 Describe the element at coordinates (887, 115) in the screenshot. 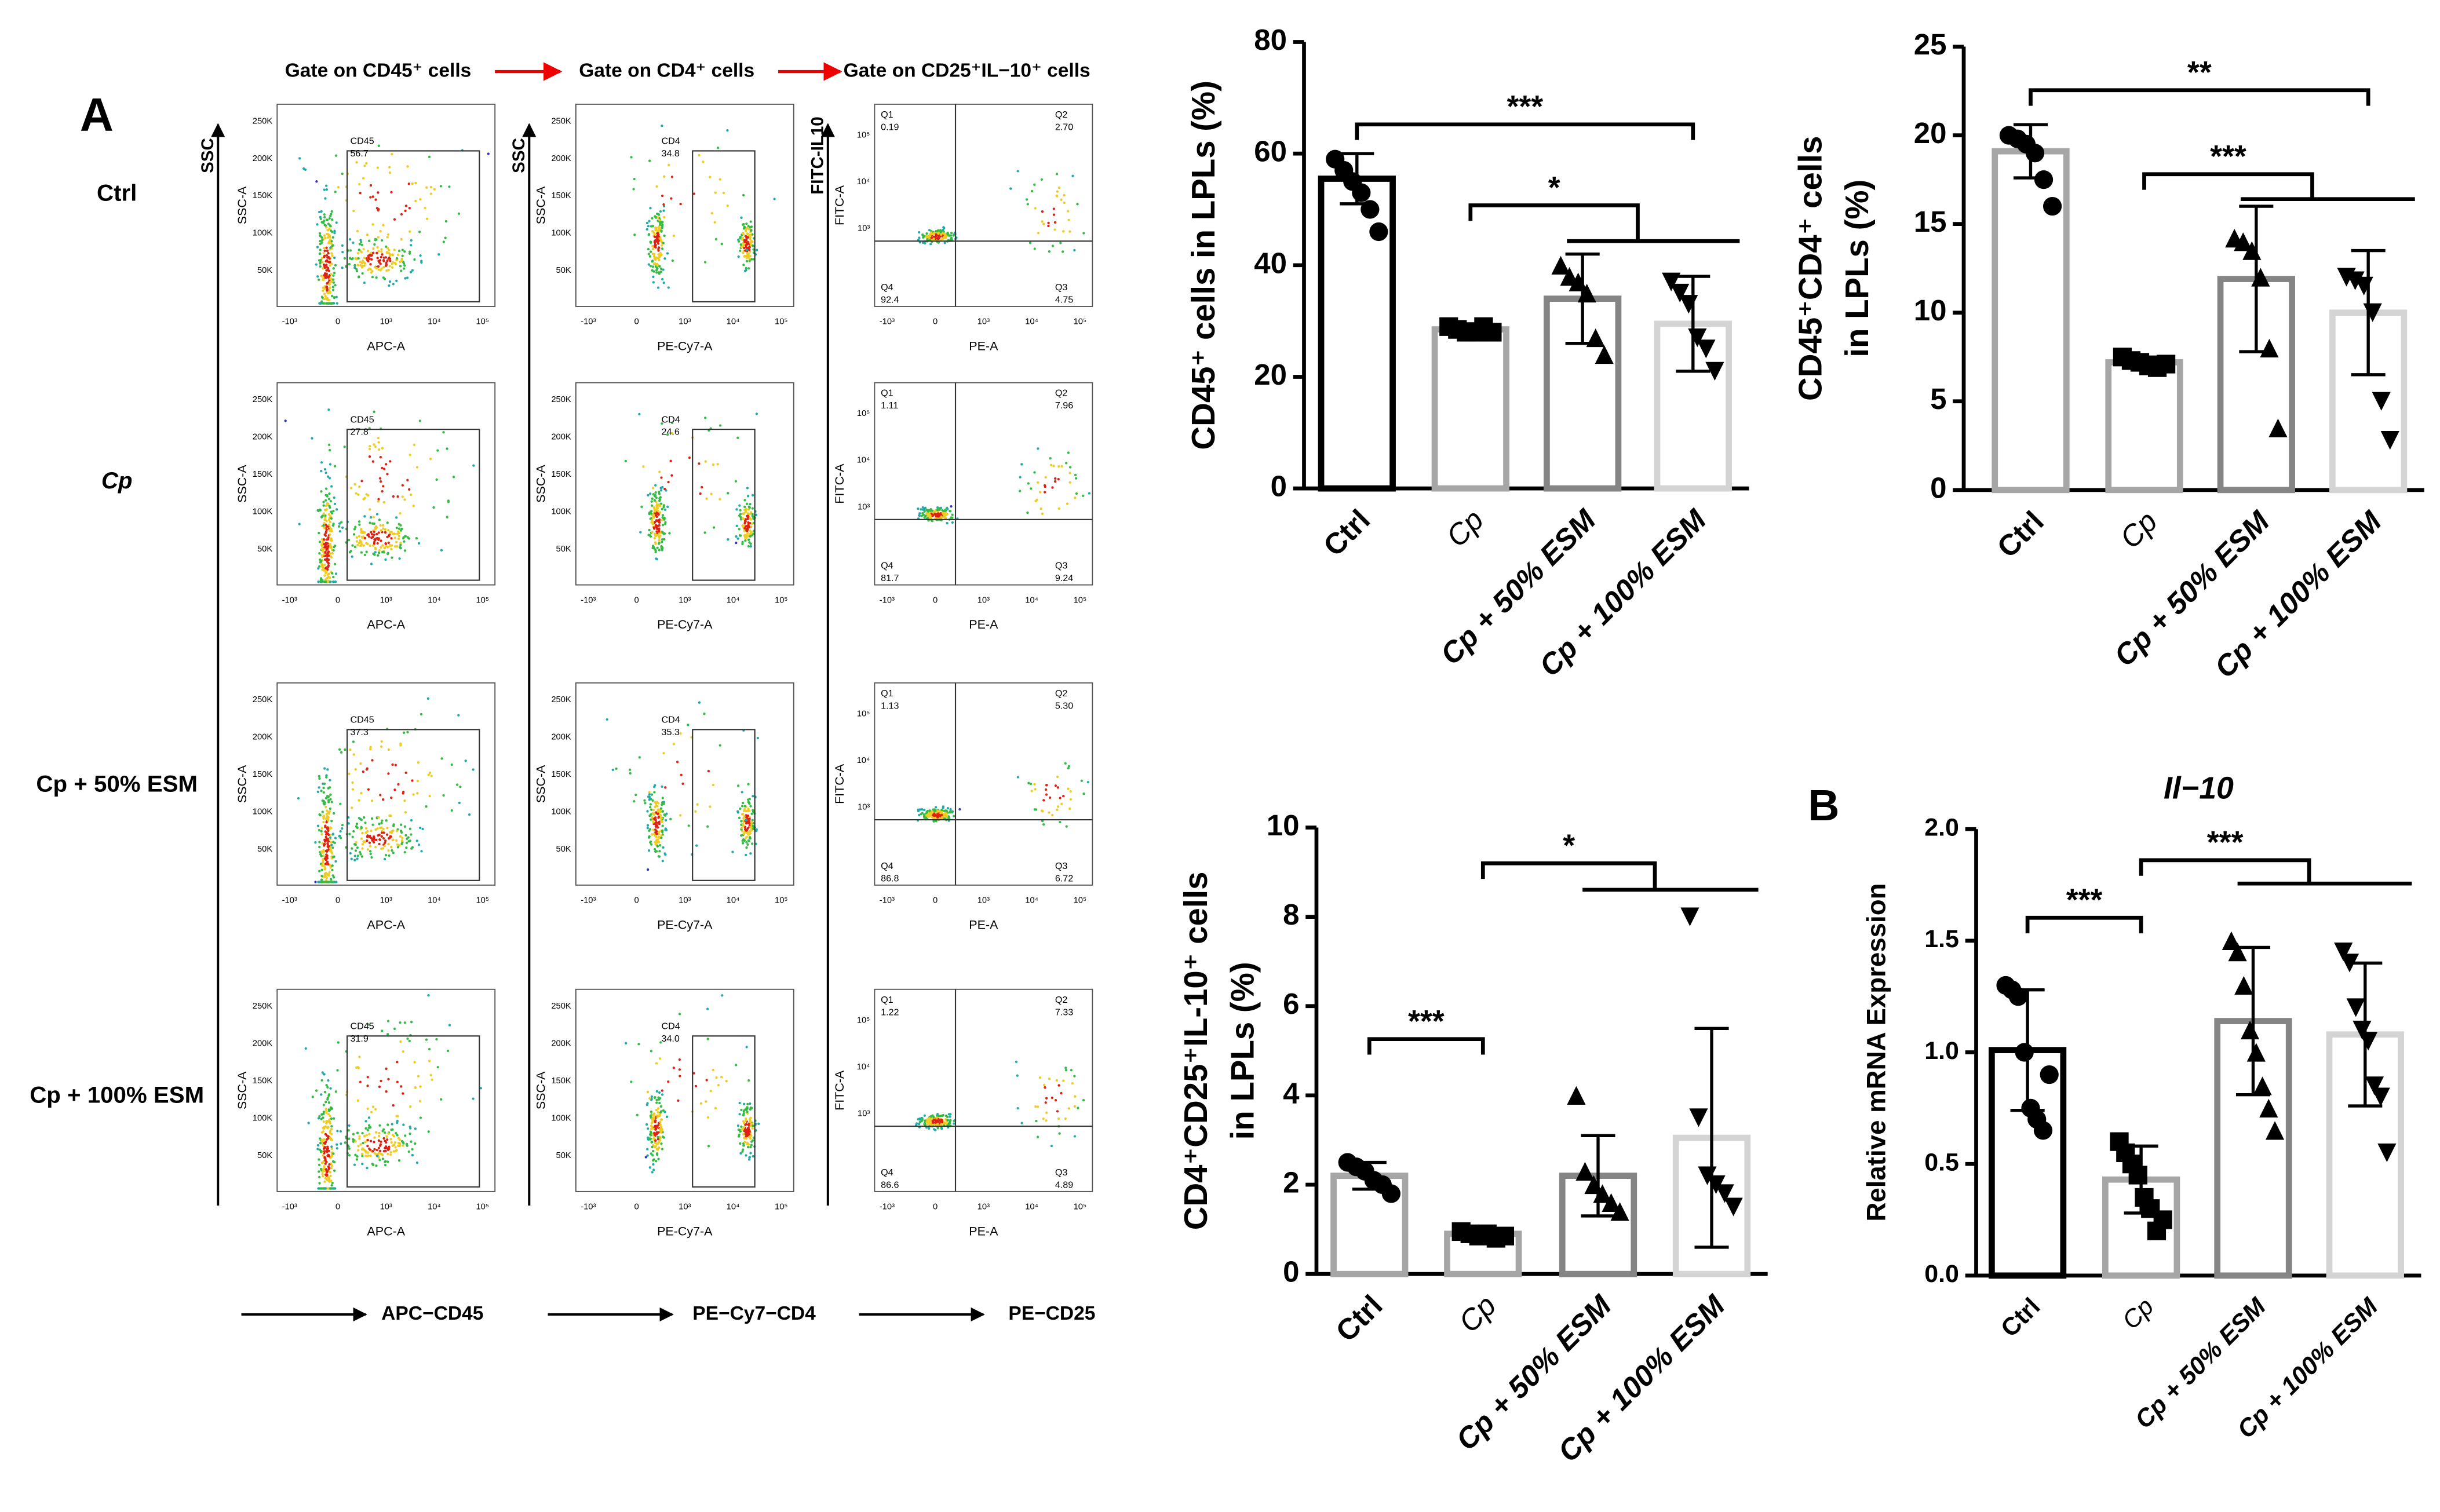

I see `quadrant-name: Q1` at that location.